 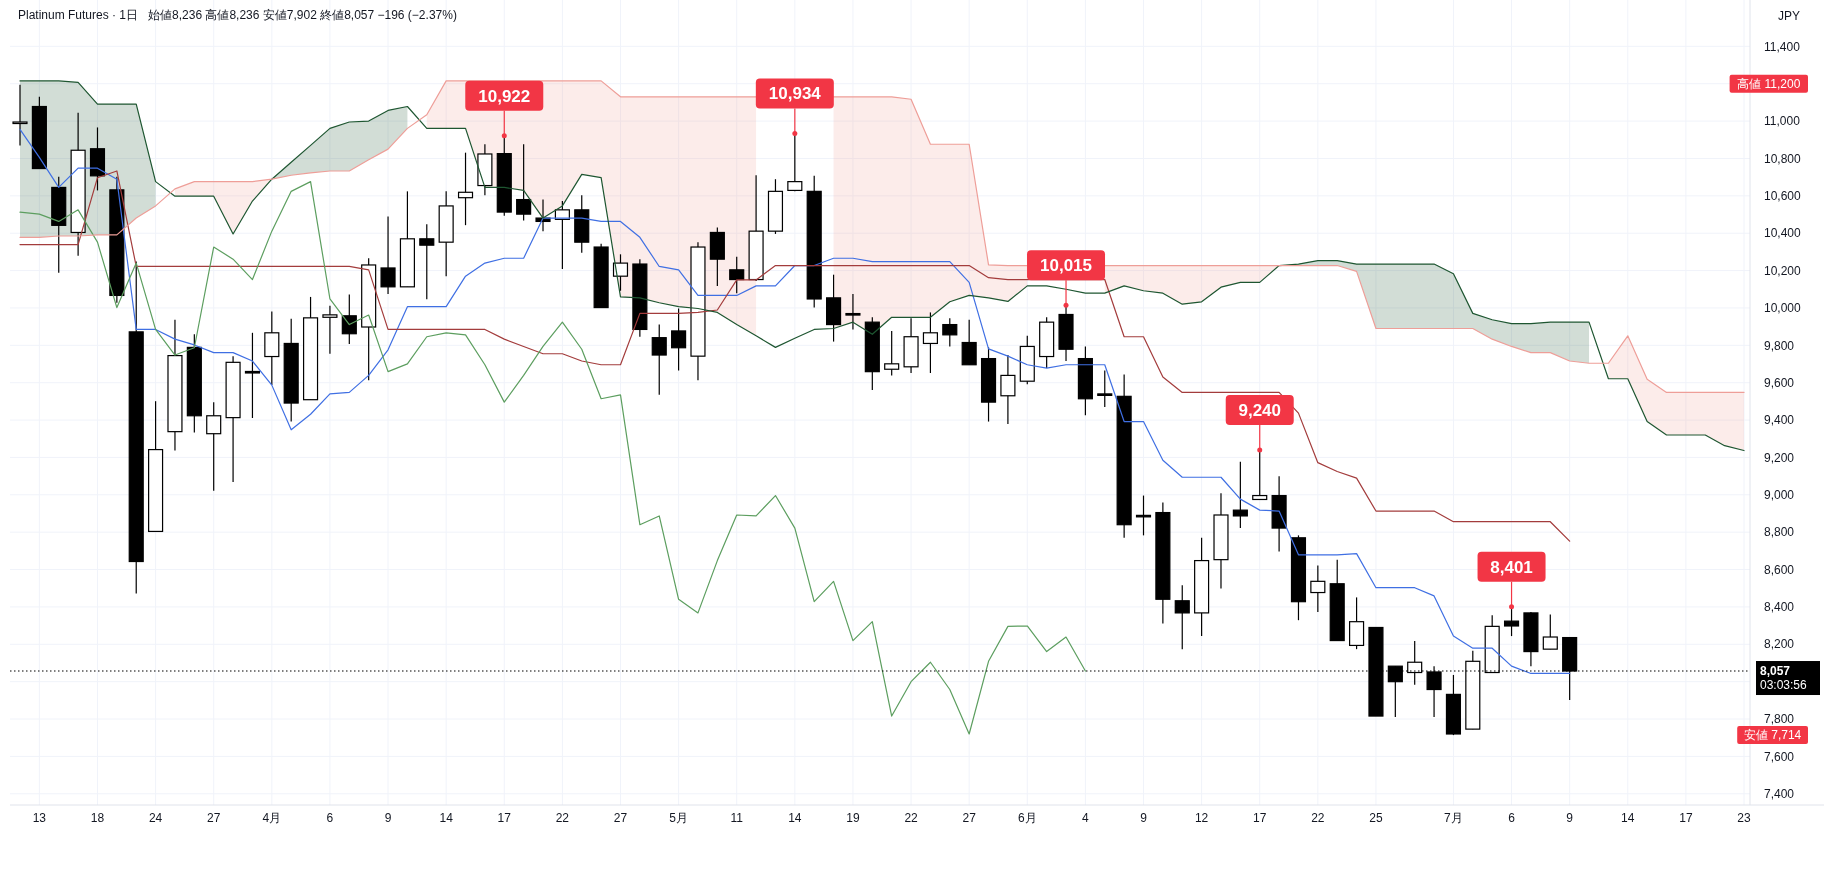 What do you see at coordinates (1027, 818) in the screenshot?
I see `x-tick-label: 6月` at bounding box center [1027, 818].